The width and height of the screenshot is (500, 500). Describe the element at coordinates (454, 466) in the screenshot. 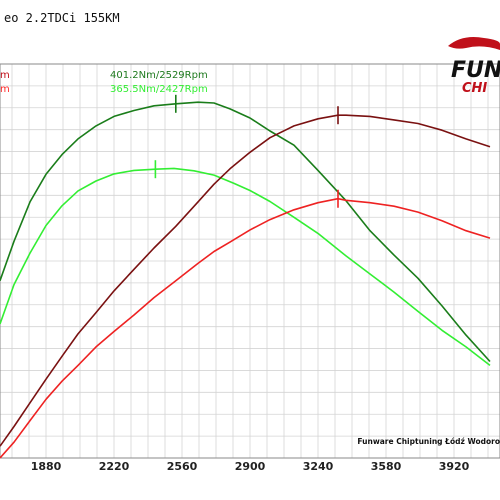

I see `x-tick-label: 3920` at that location.